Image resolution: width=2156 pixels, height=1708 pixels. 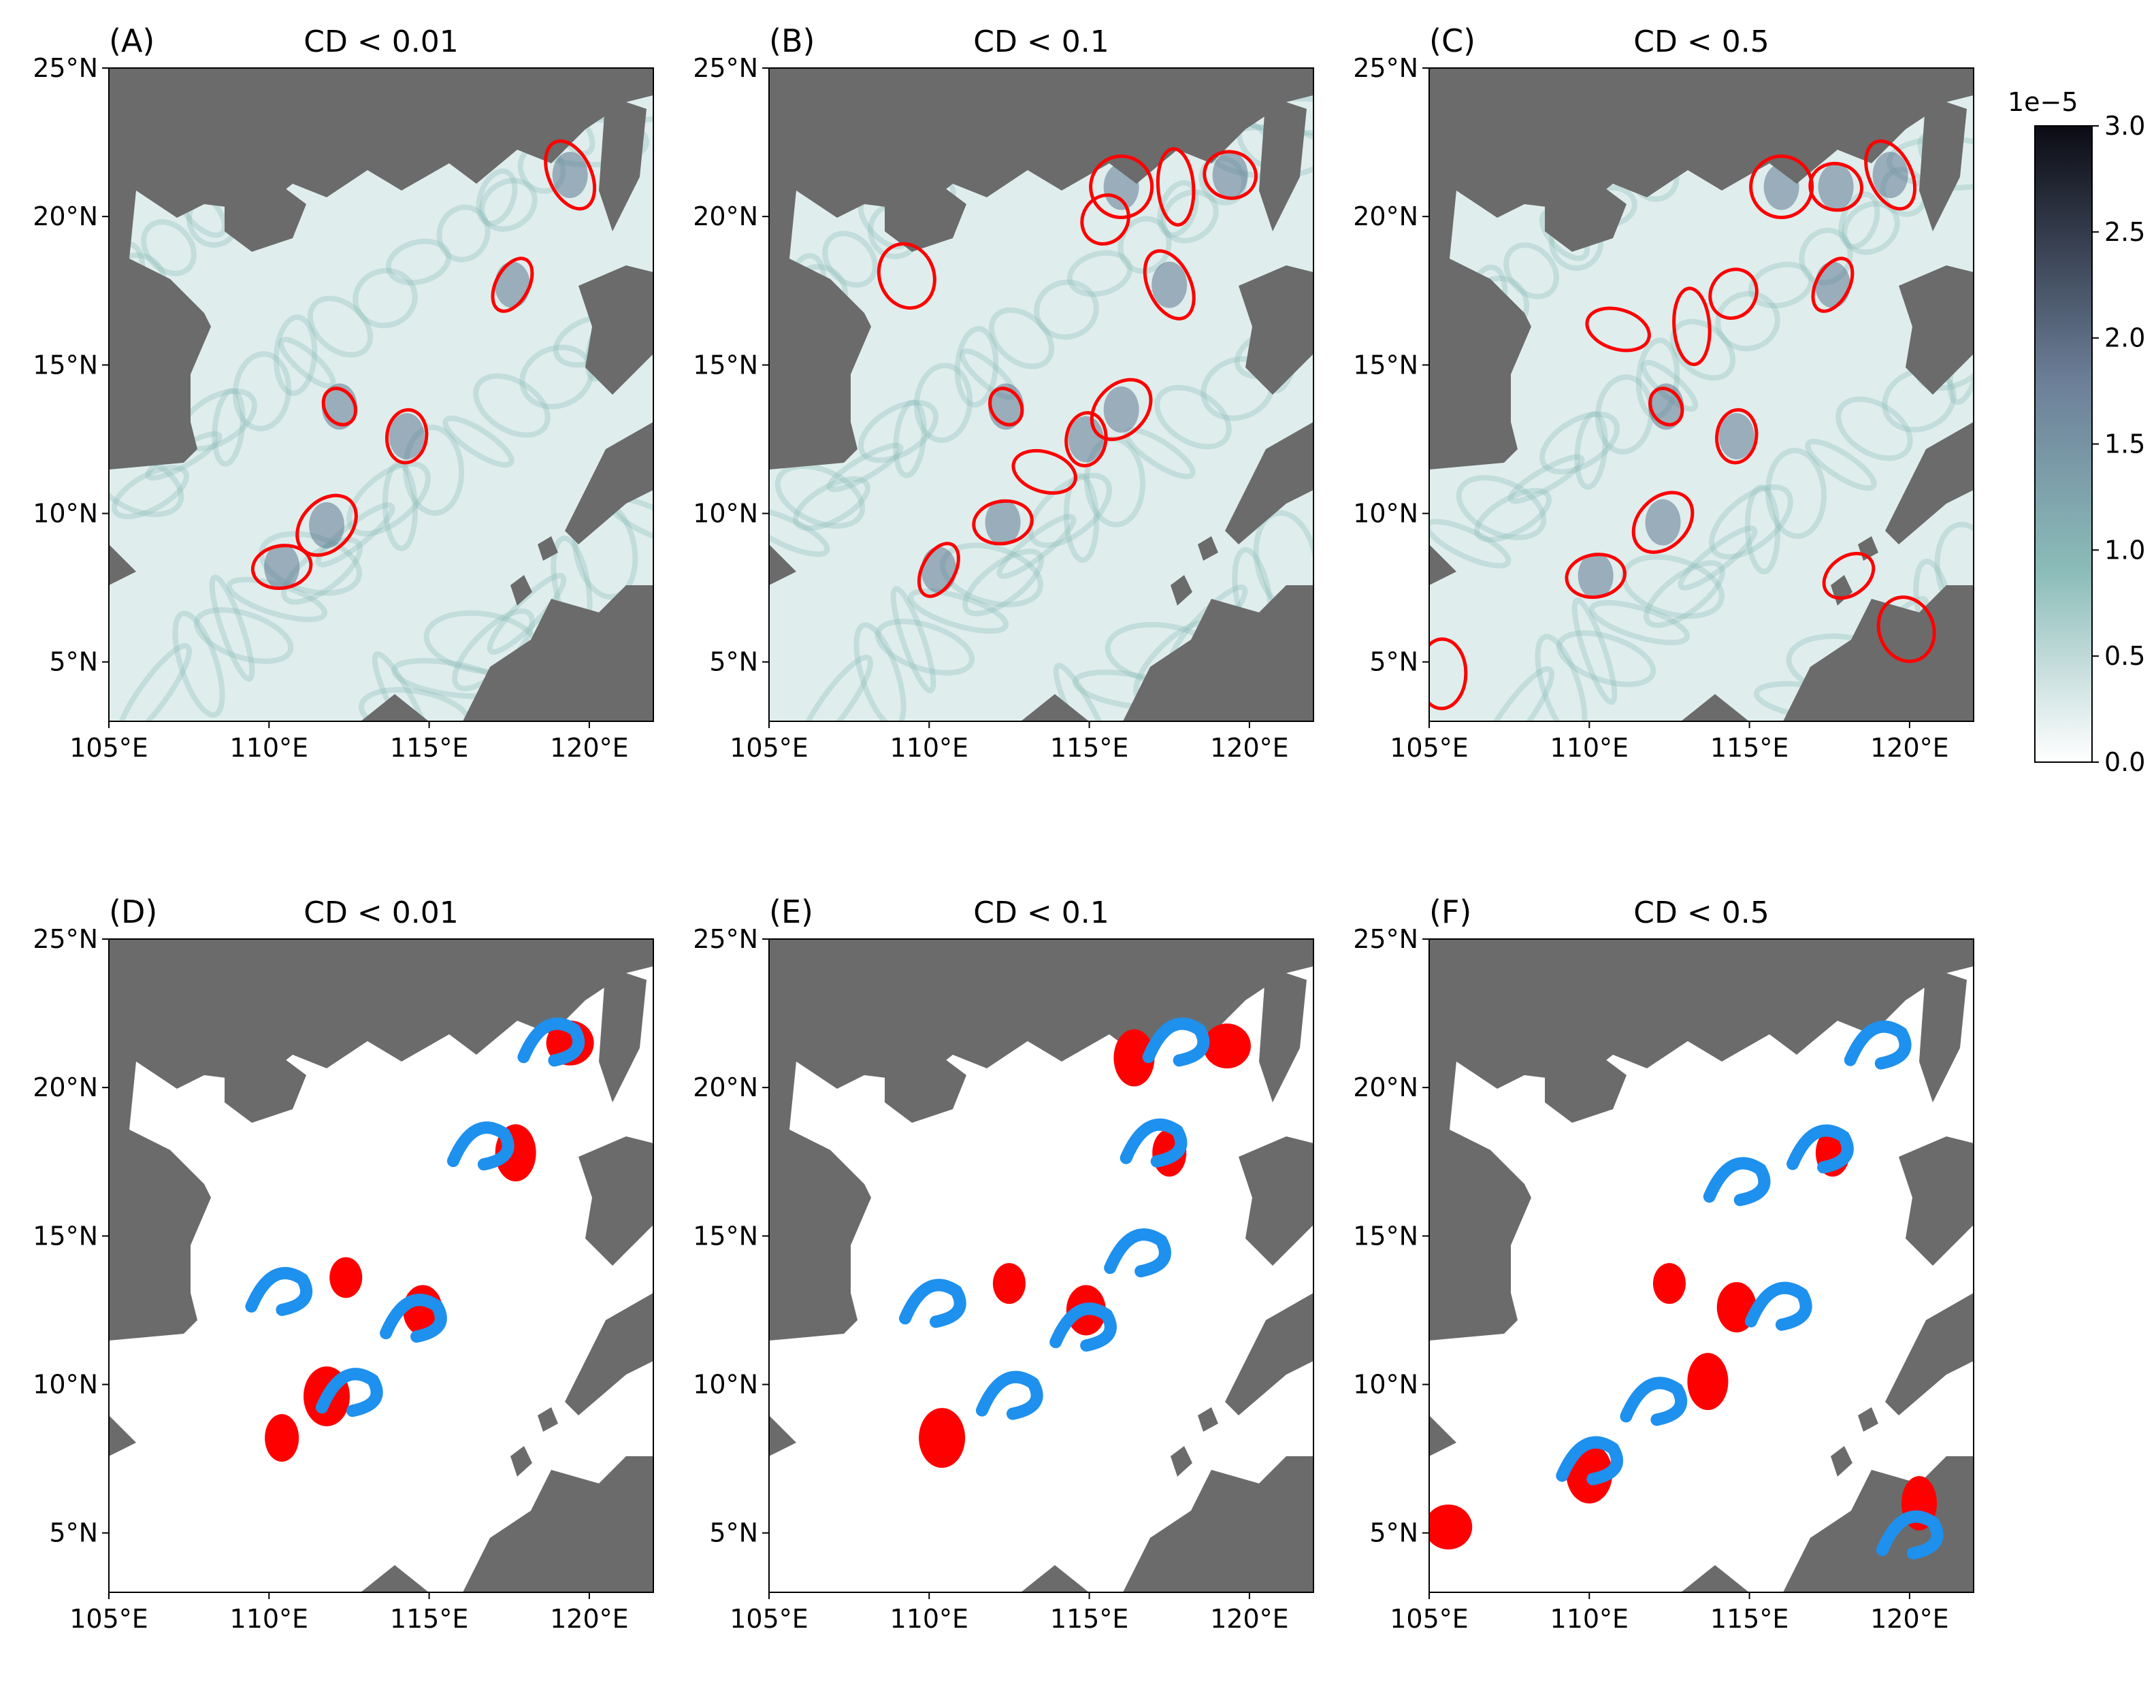 I want to click on colorbar-tick-label: 0.5, so click(x=2124, y=656).